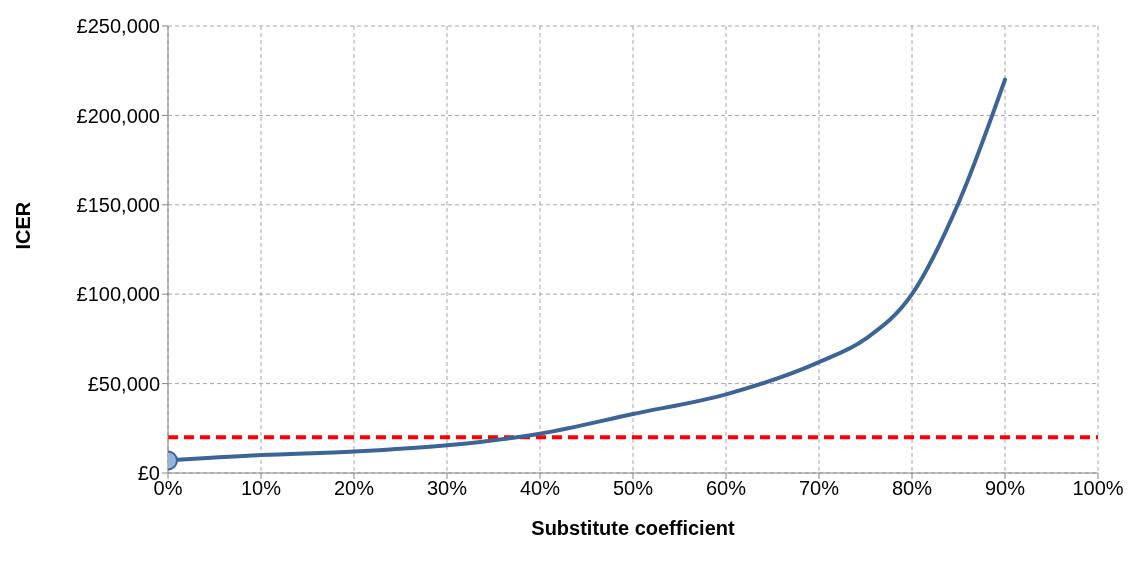  Describe the element at coordinates (23, 225) in the screenshot. I see `y-axis-title: ICER` at that location.